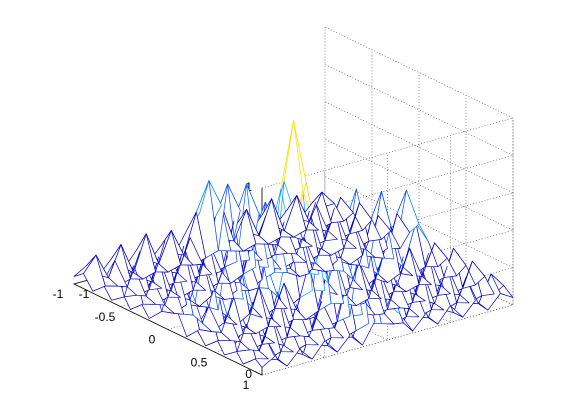  I want to click on z-tick-label: 1, so click(248, 187).